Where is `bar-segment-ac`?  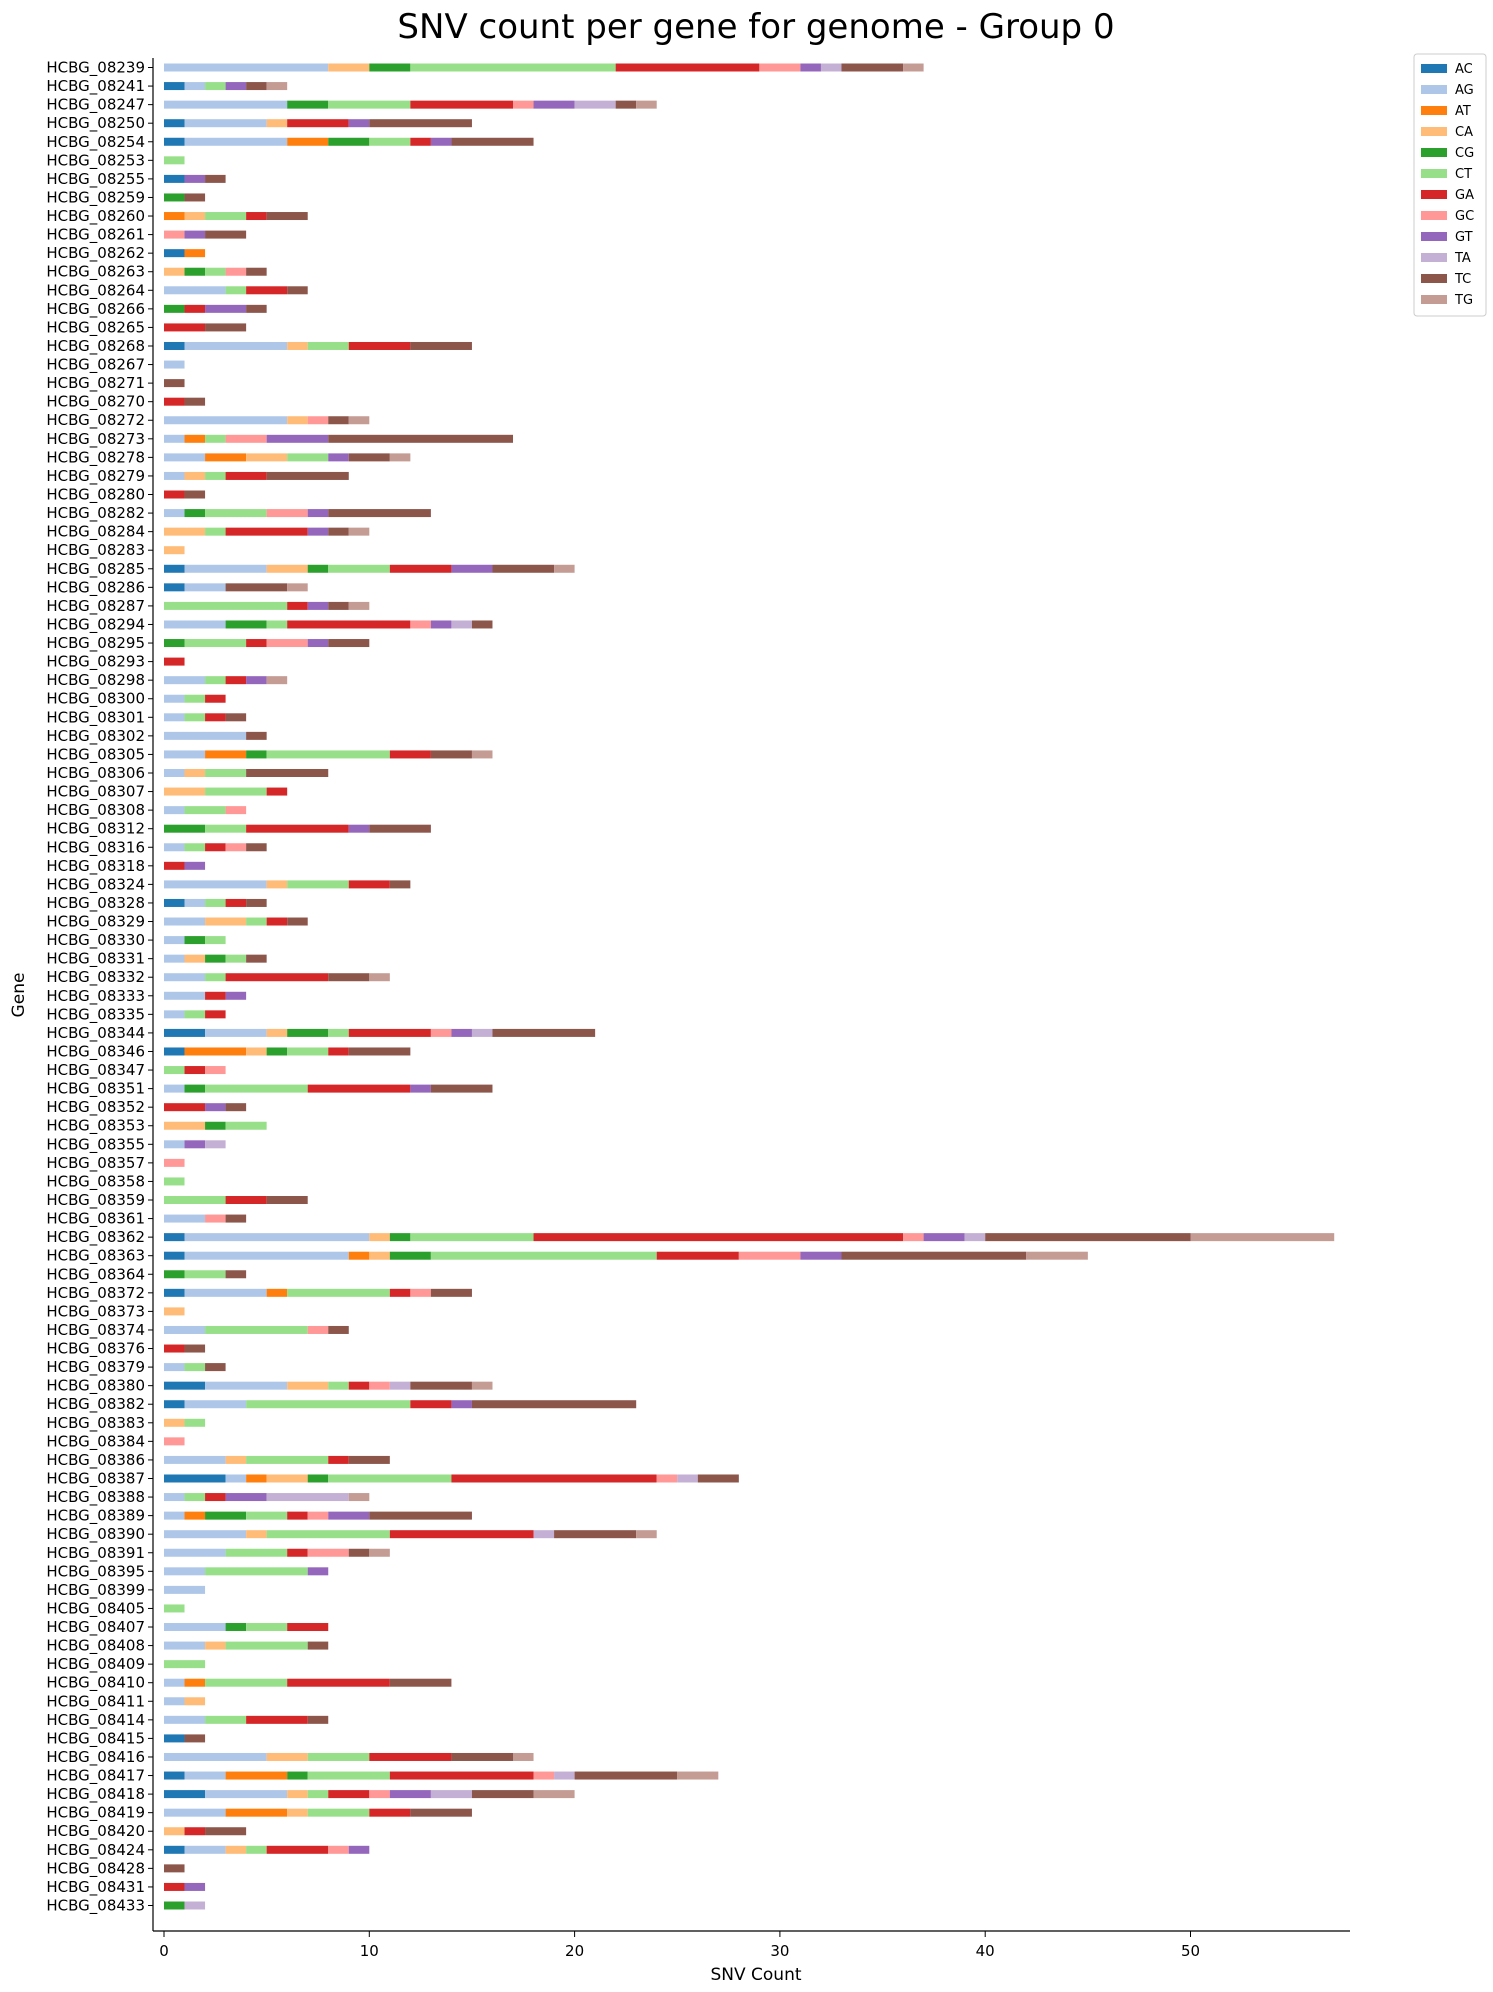
bar-segment-ac is located at coordinates (185, 1385).